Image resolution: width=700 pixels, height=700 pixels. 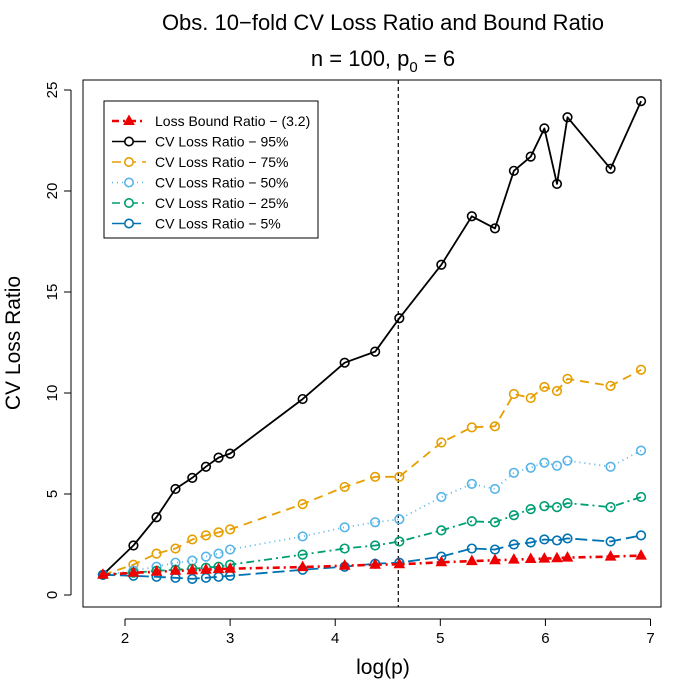 I want to click on legend-label: Loss Bound Ratio − (3.2), so click(x=232, y=121).